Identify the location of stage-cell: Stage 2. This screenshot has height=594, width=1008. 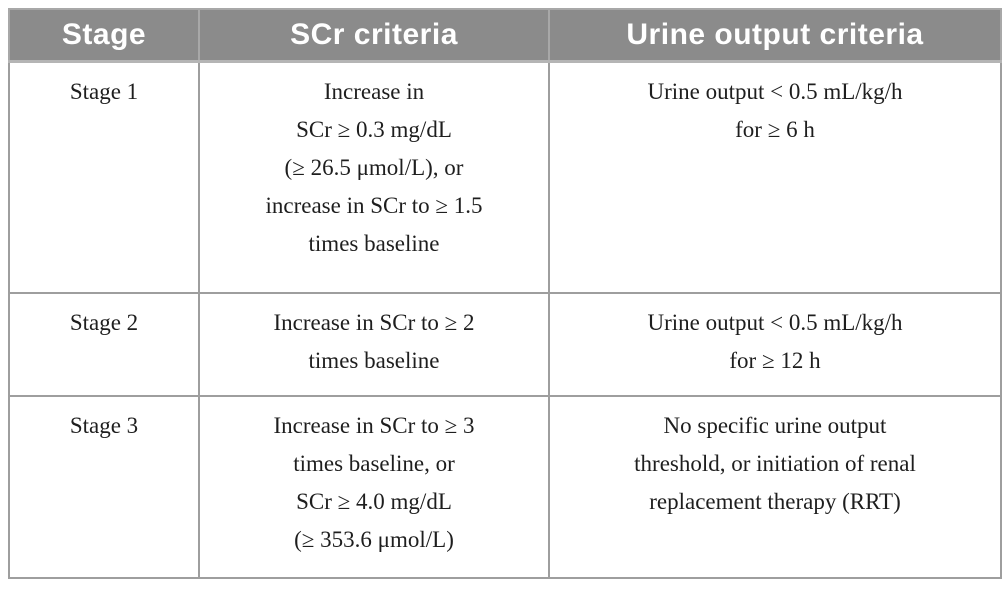
(104, 344).